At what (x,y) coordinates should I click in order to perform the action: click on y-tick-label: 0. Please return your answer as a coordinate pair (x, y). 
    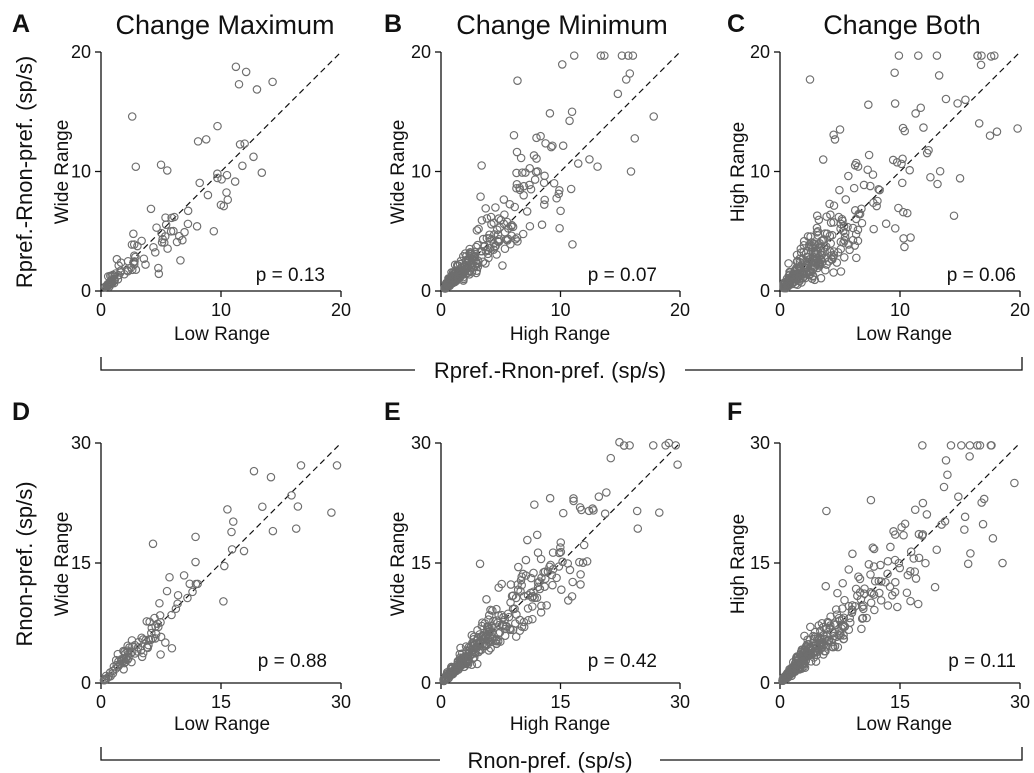
    Looking at the image, I should click on (765, 683).